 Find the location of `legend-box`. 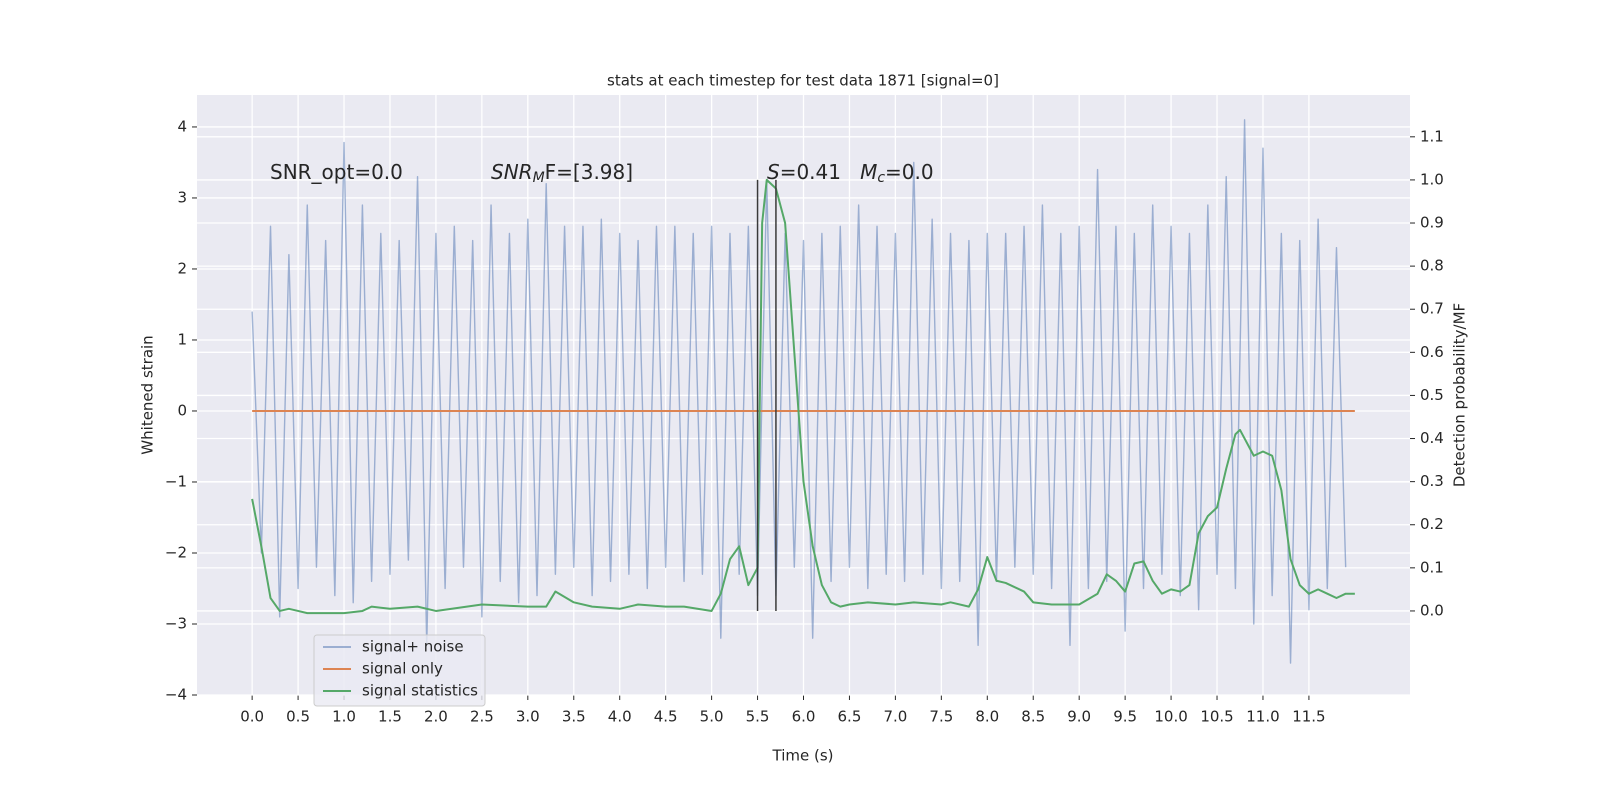

legend-box is located at coordinates (399, 670).